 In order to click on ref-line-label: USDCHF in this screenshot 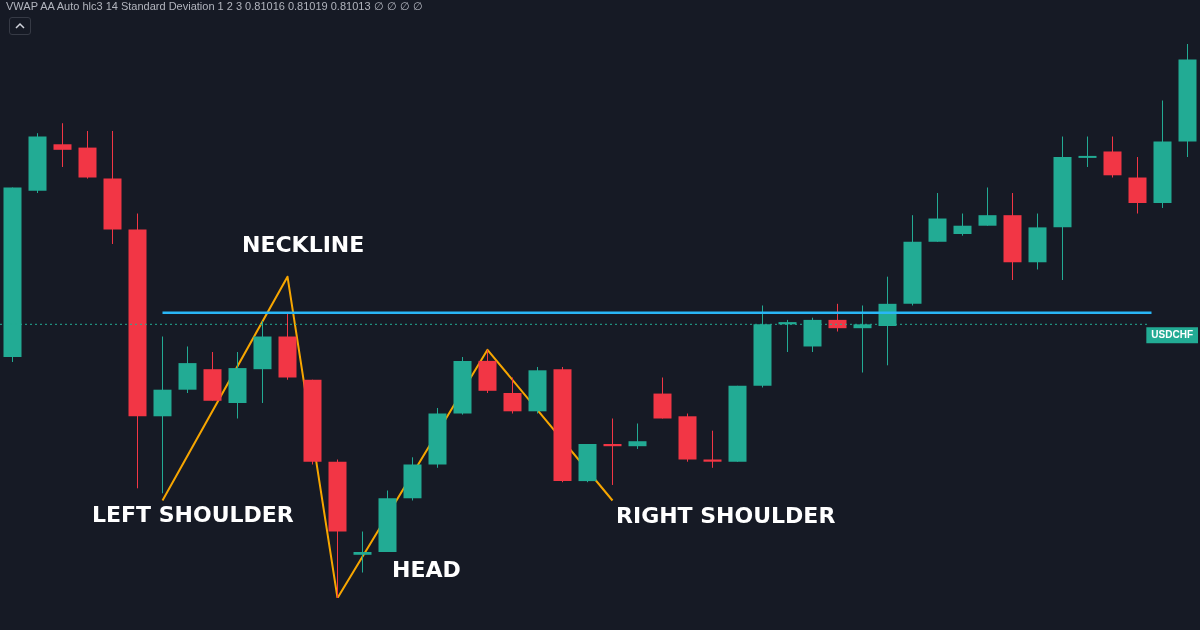, I will do `click(1172, 335)`.